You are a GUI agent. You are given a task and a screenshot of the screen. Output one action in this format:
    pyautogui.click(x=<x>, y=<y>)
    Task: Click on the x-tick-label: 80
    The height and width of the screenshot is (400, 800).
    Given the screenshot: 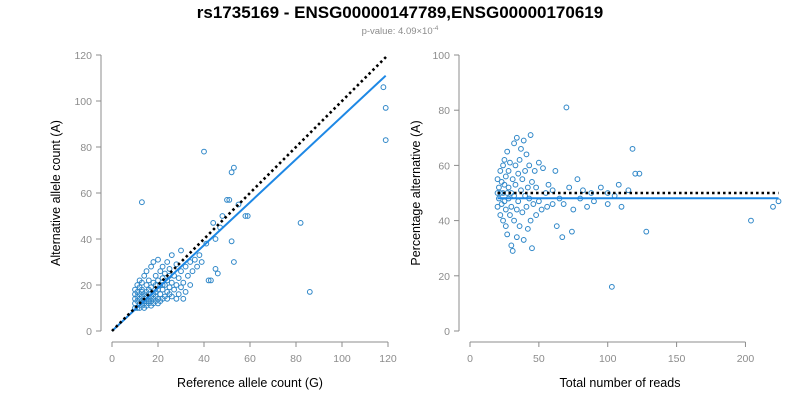 What is the action you would take?
    pyautogui.click(x=296, y=359)
    